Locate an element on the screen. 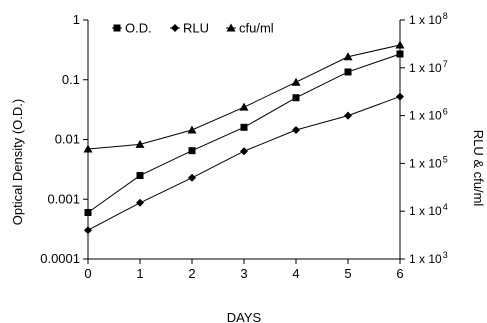  legend-label-cfu-ml: cfu/ml is located at coordinates (256, 28).